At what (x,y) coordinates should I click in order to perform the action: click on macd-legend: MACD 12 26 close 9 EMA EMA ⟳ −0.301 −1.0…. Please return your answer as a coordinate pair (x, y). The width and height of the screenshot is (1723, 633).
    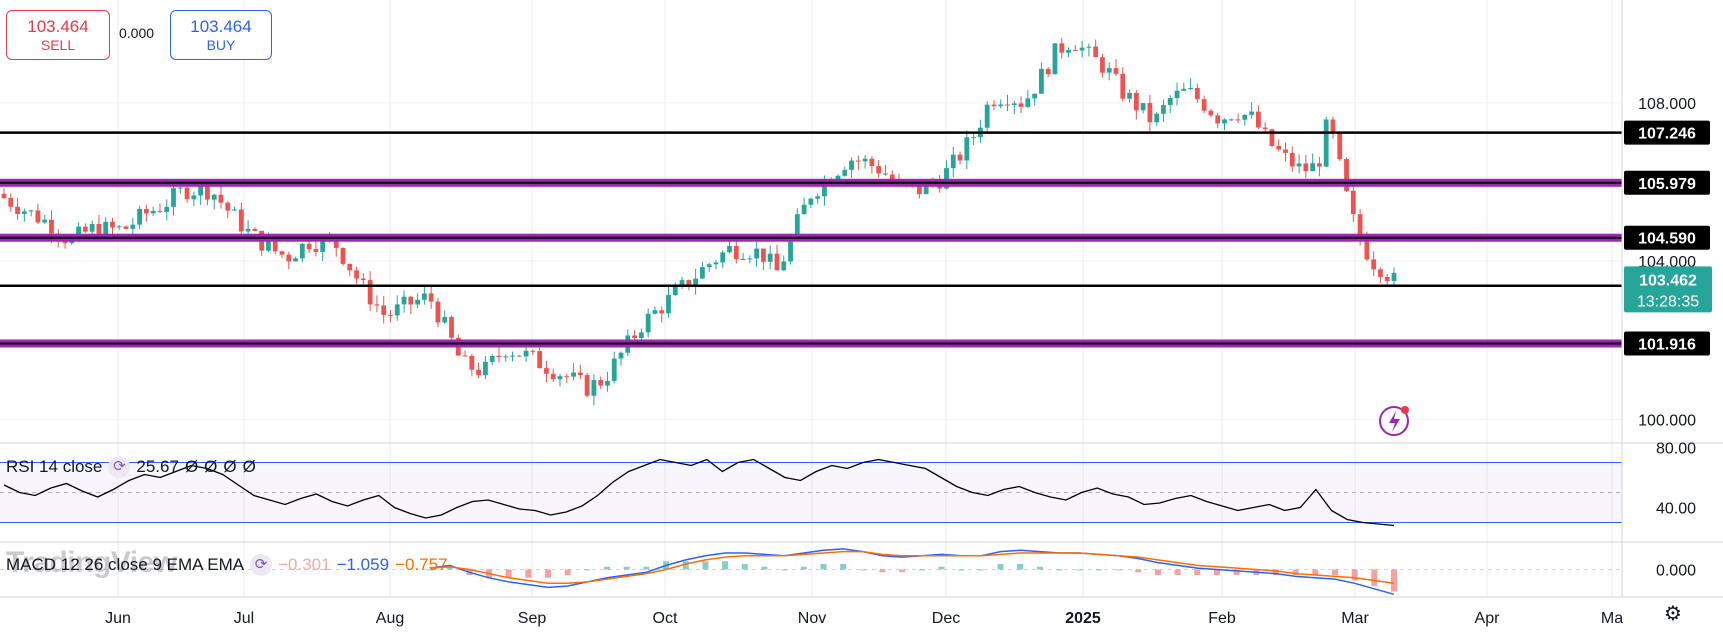
    Looking at the image, I should click on (227, 565).